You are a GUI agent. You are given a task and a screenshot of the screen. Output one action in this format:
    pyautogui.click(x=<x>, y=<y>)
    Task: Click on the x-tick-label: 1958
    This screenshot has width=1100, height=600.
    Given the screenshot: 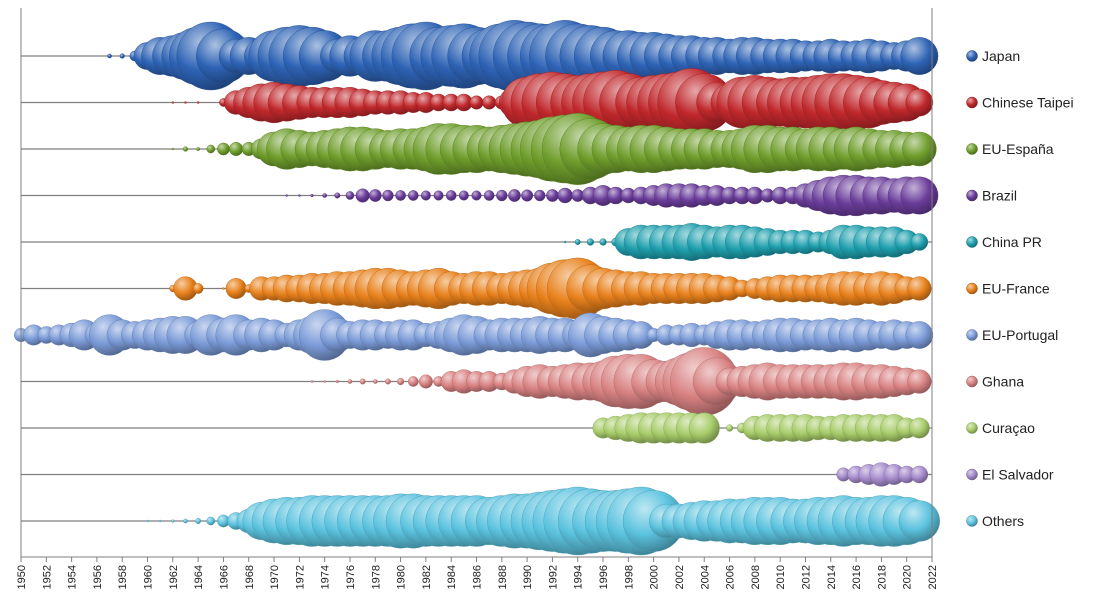 What is the action you would take?
    pyautogui.click(x=123, y=577)
    